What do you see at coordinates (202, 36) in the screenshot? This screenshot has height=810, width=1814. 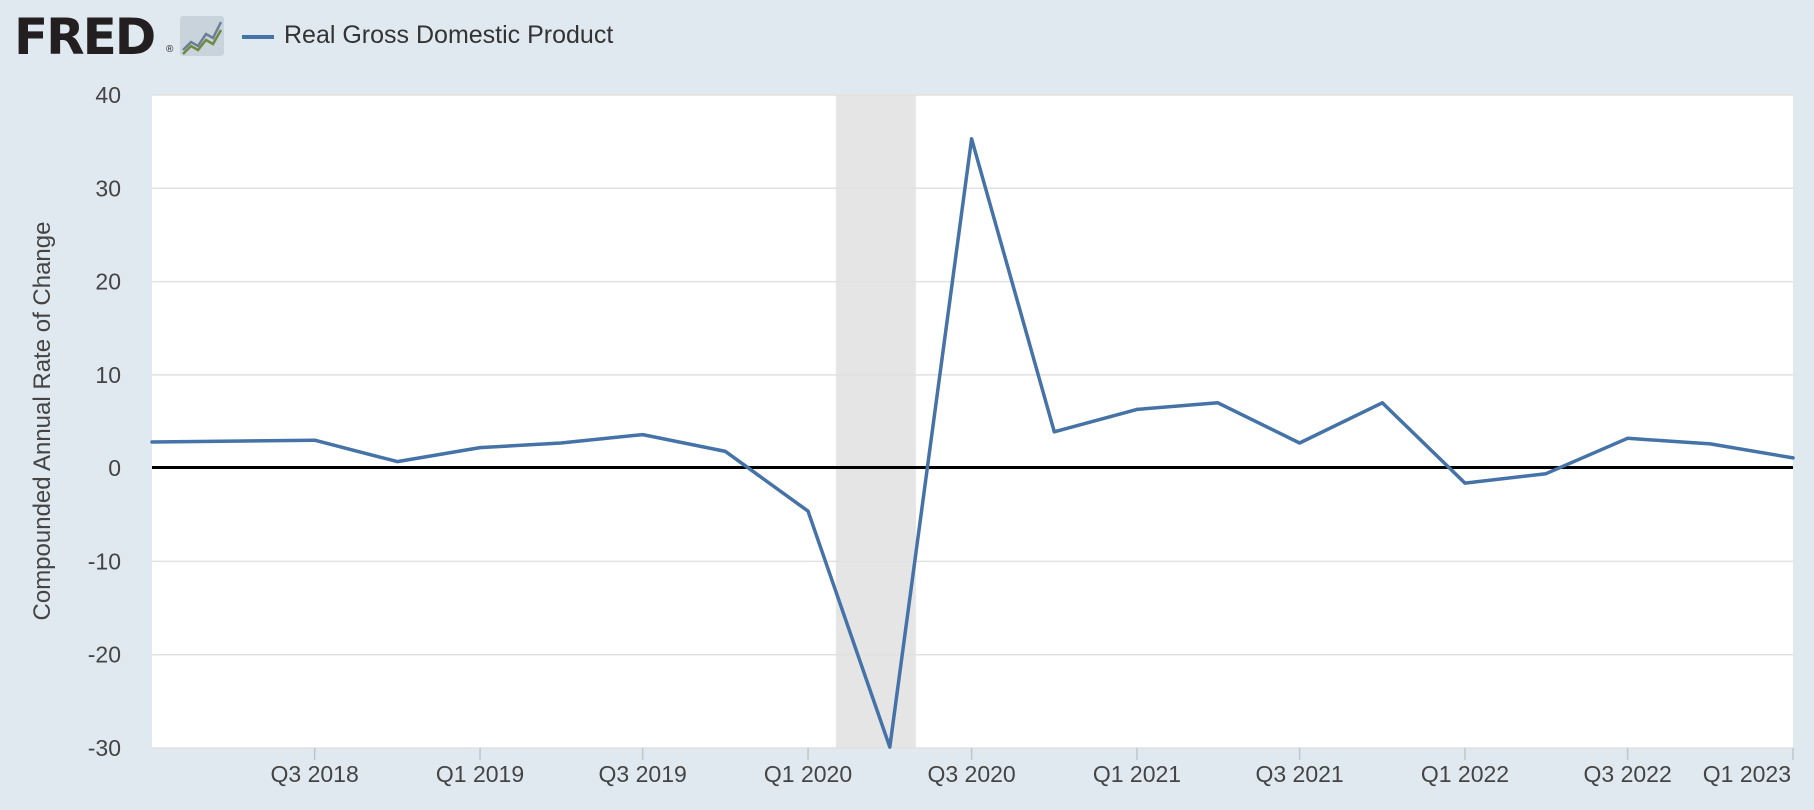 I see `fred-line-graph-icon` at bounding box center [202, 36].